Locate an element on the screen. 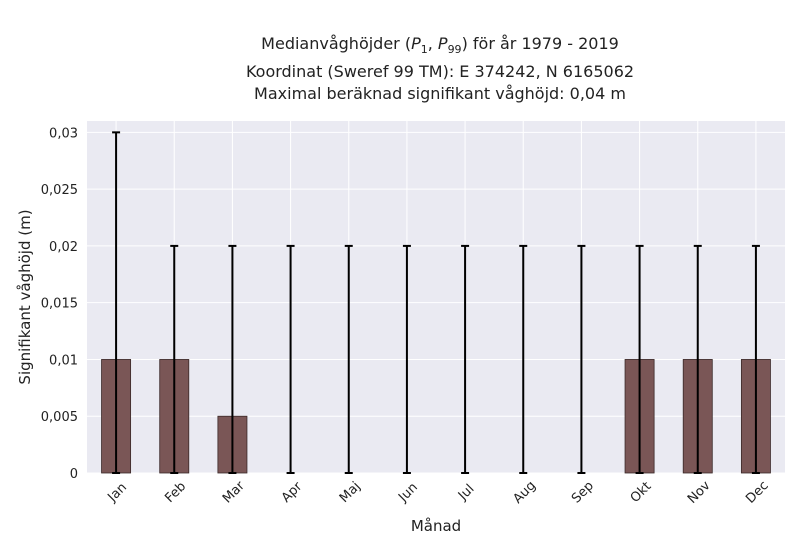 The height and width of the screenshot is (550, 800). x-ticks: Jan Feb Mar Apr Maj Jun Jul Aug Sep Okt Nov Dec is located at coordinates (438, 492).